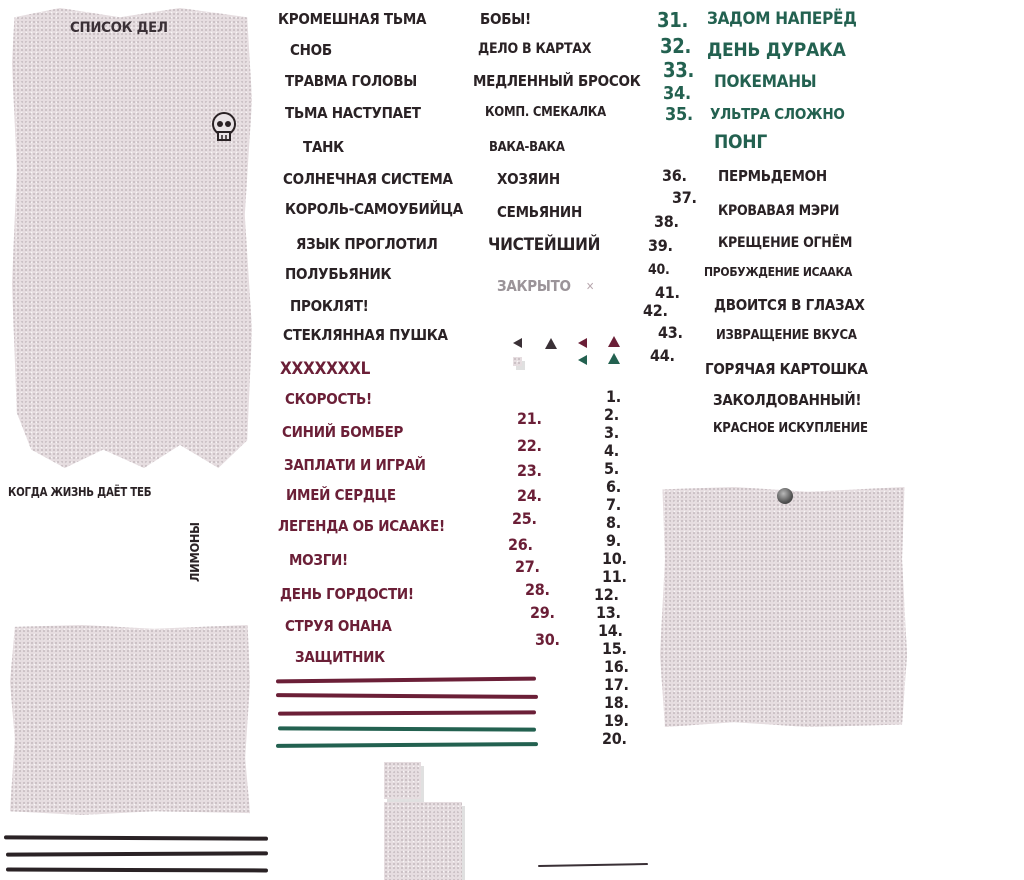  I want to click on number-label: 5., so click(611, 468).